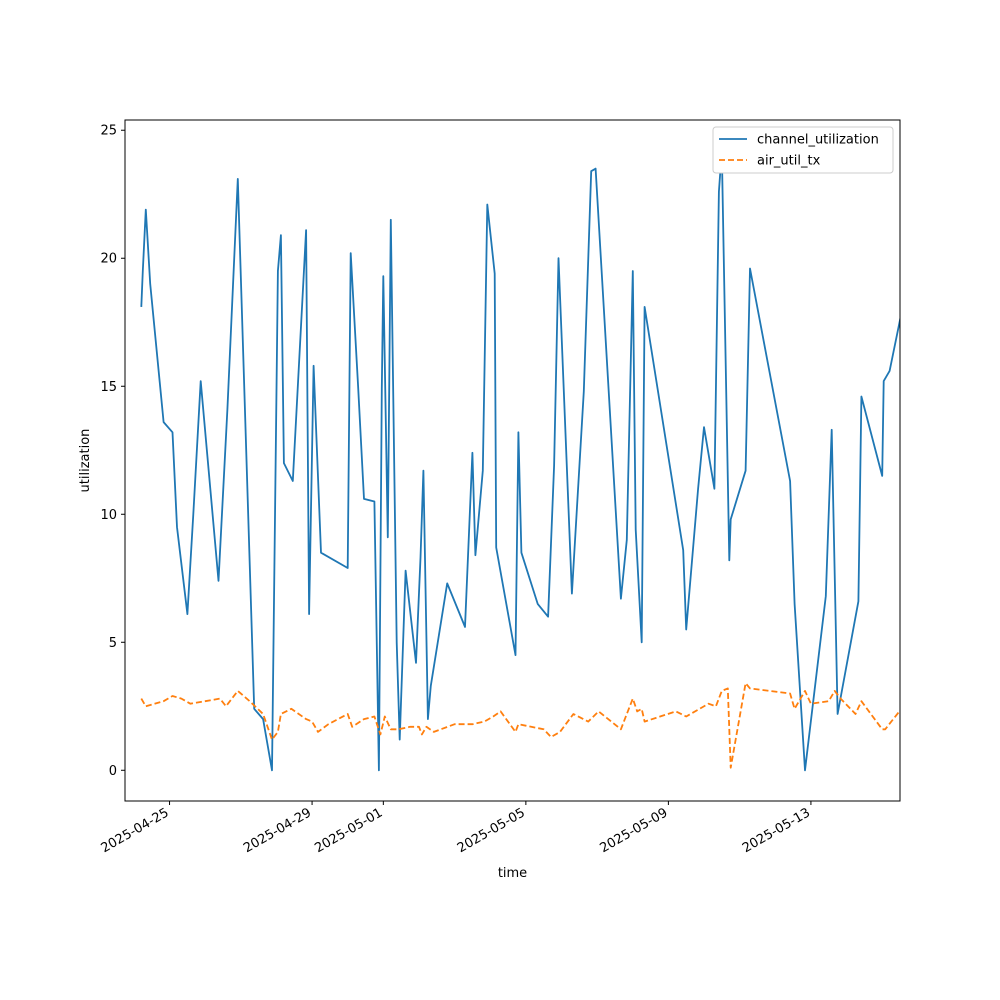  What do you see at coordinates (112, 451) in the screenshot?
I see `y-axis: 0 5 10 15 20 25` at bounding box center [112, 451].